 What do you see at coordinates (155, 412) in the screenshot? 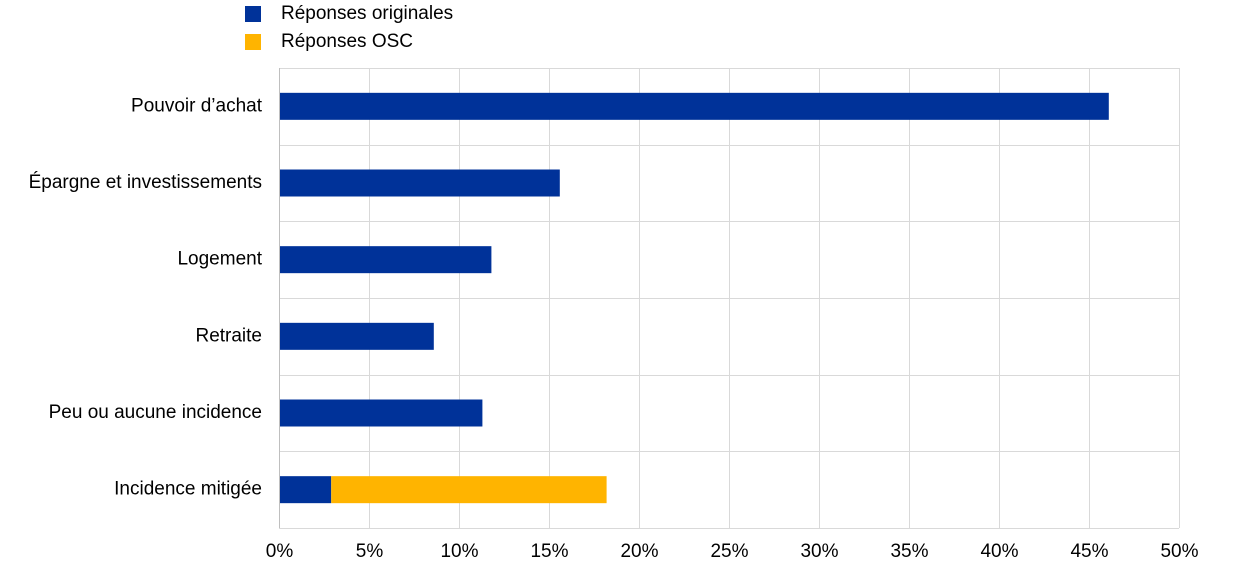
I see `y-tick-label: Peu ou aucune incidence` at bounding box center [155, 412].